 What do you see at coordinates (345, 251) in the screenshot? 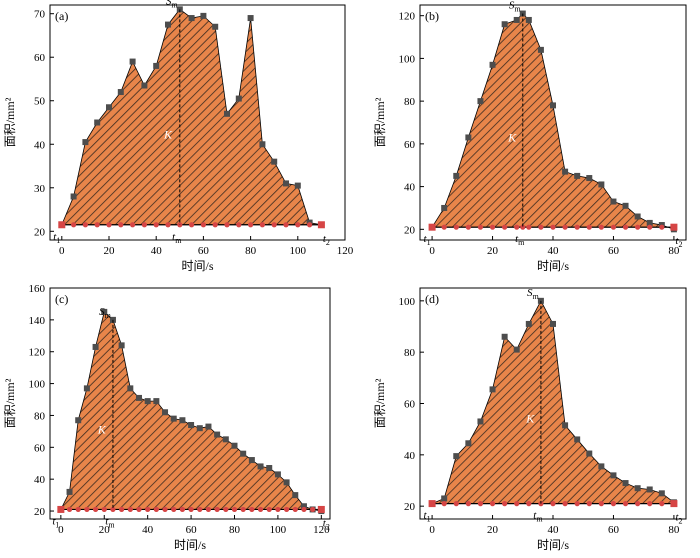
I see `x-tick-label: 120` at bounding box center [345, 251].